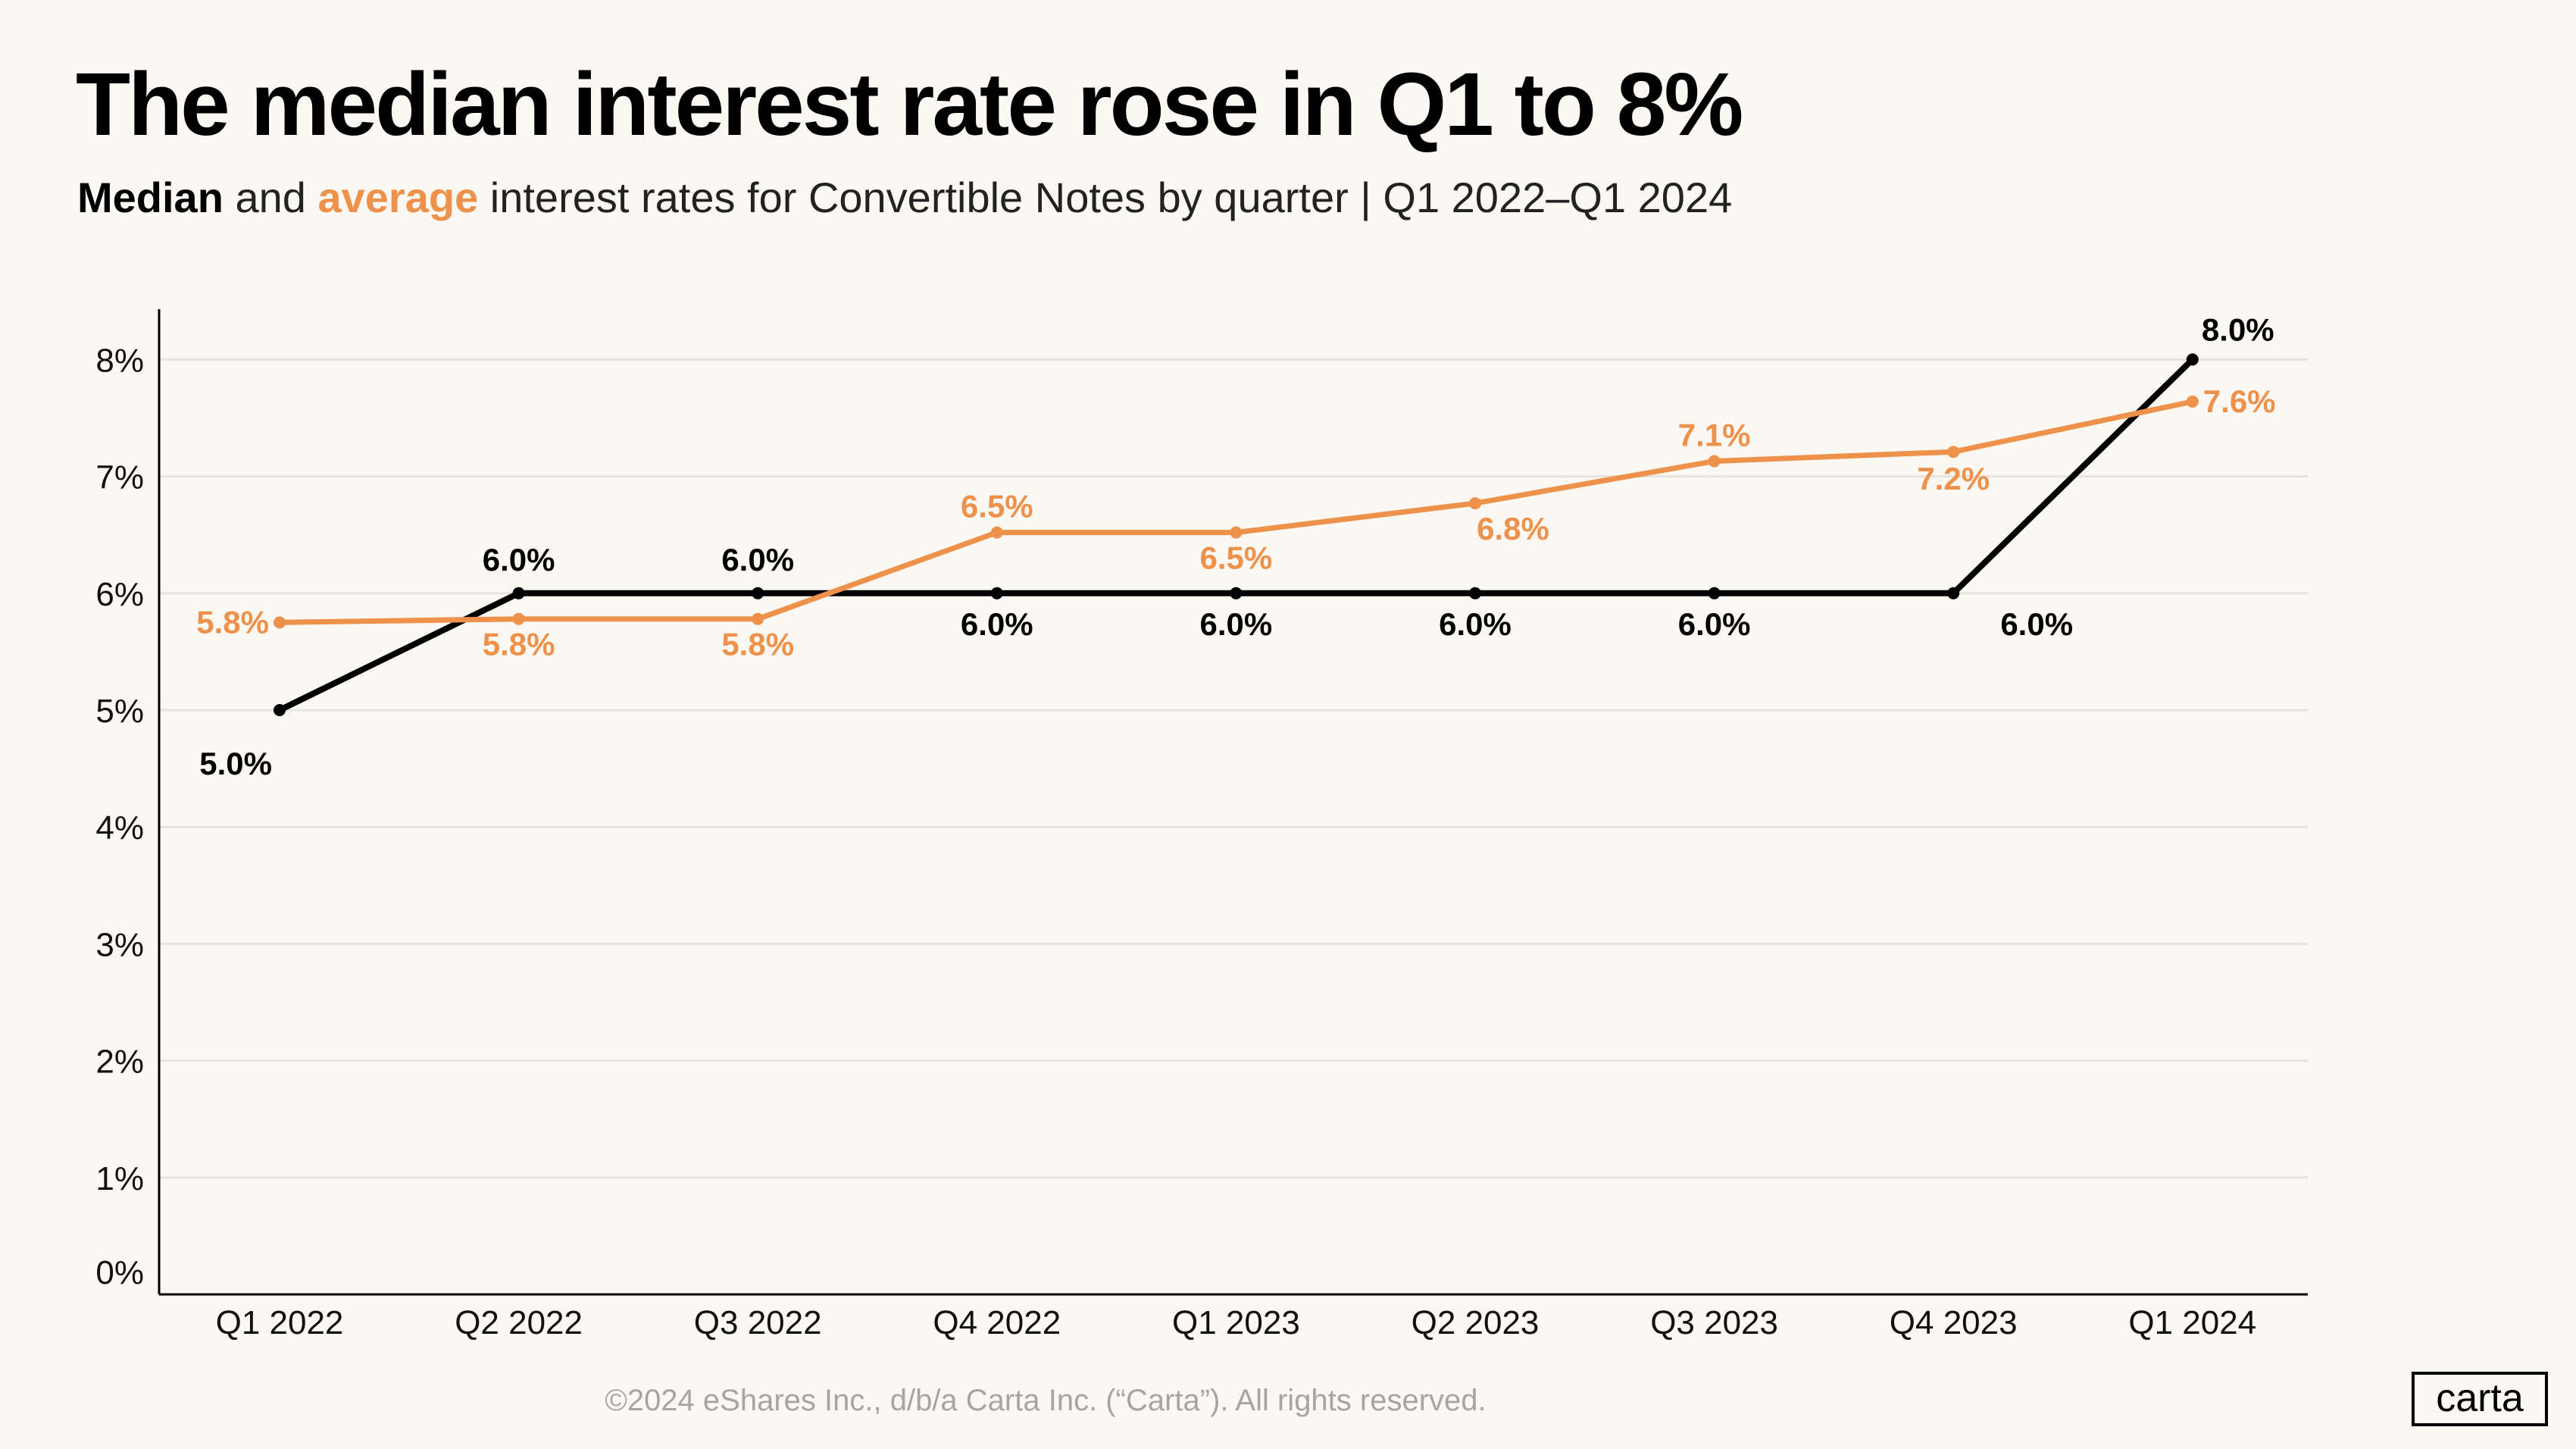 The image size is (2576, 1449). I want to click on subtitle-average: average, so click(398, 198).